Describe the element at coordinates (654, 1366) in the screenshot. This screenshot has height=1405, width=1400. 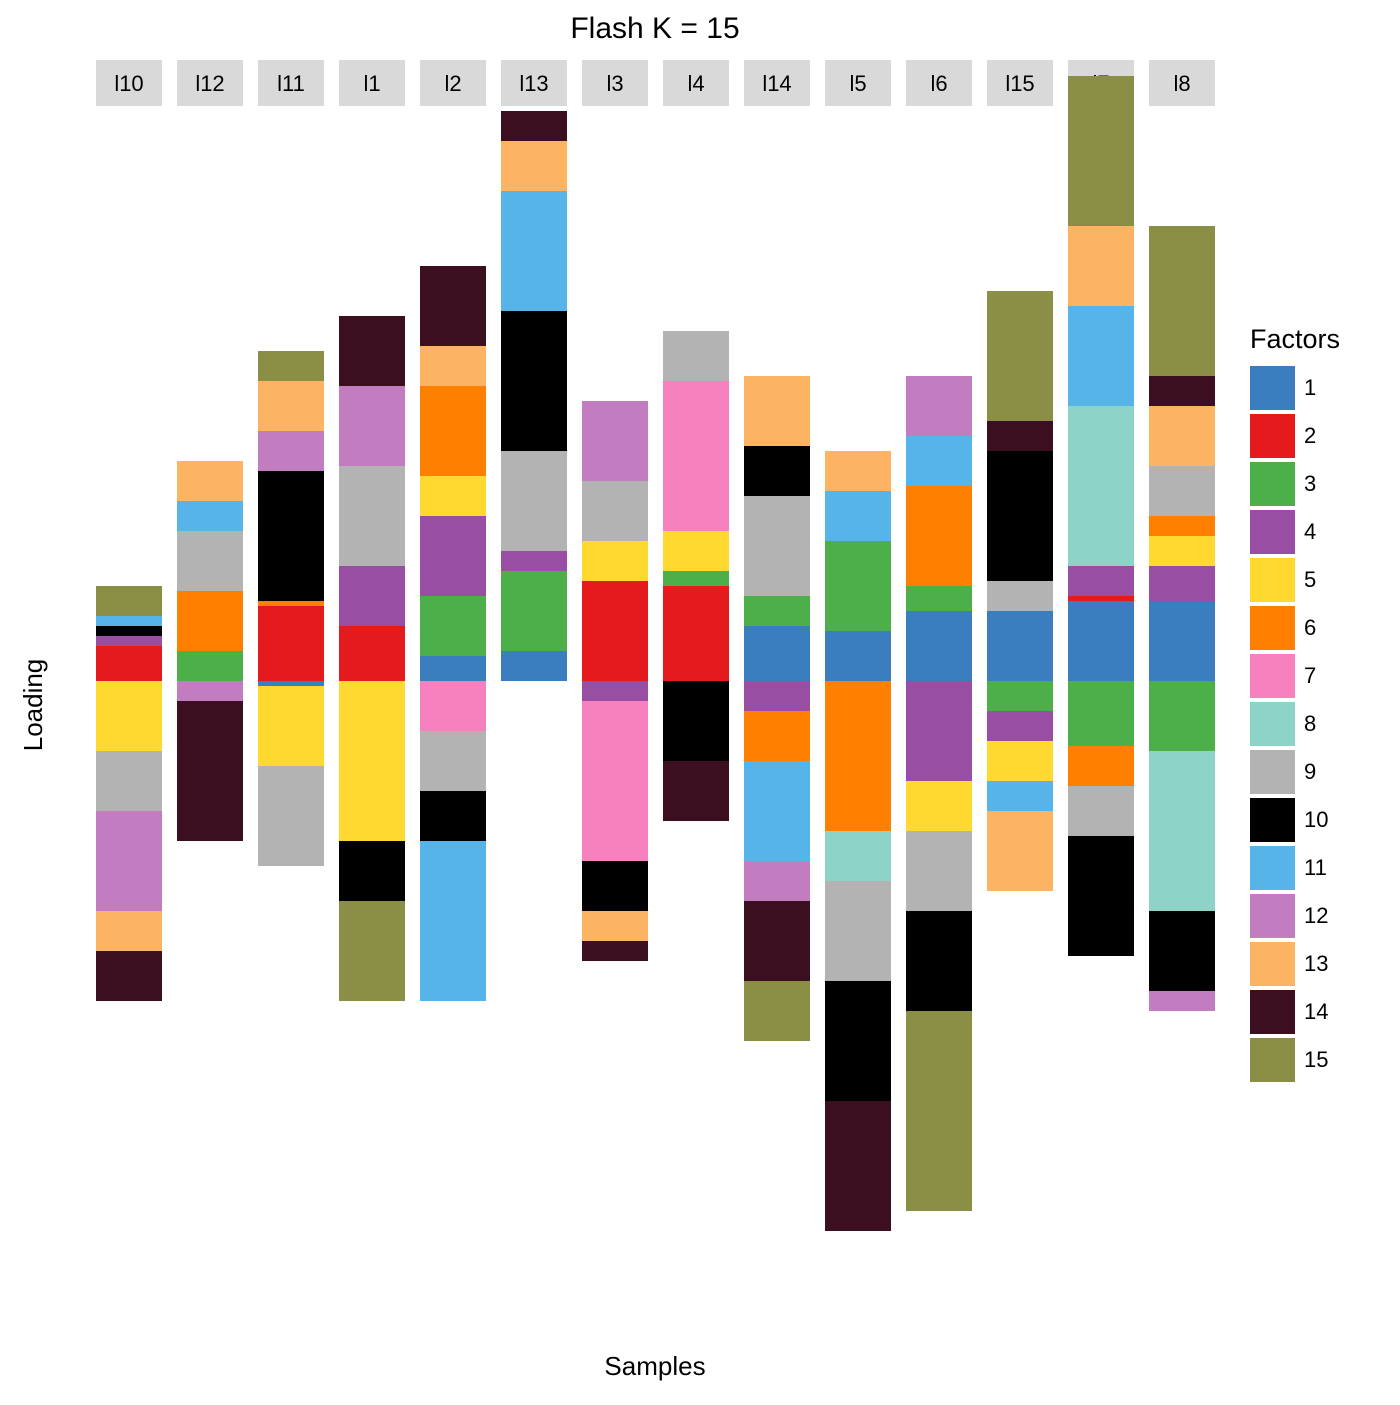
I see `x-axis-label: Samples` at that location.